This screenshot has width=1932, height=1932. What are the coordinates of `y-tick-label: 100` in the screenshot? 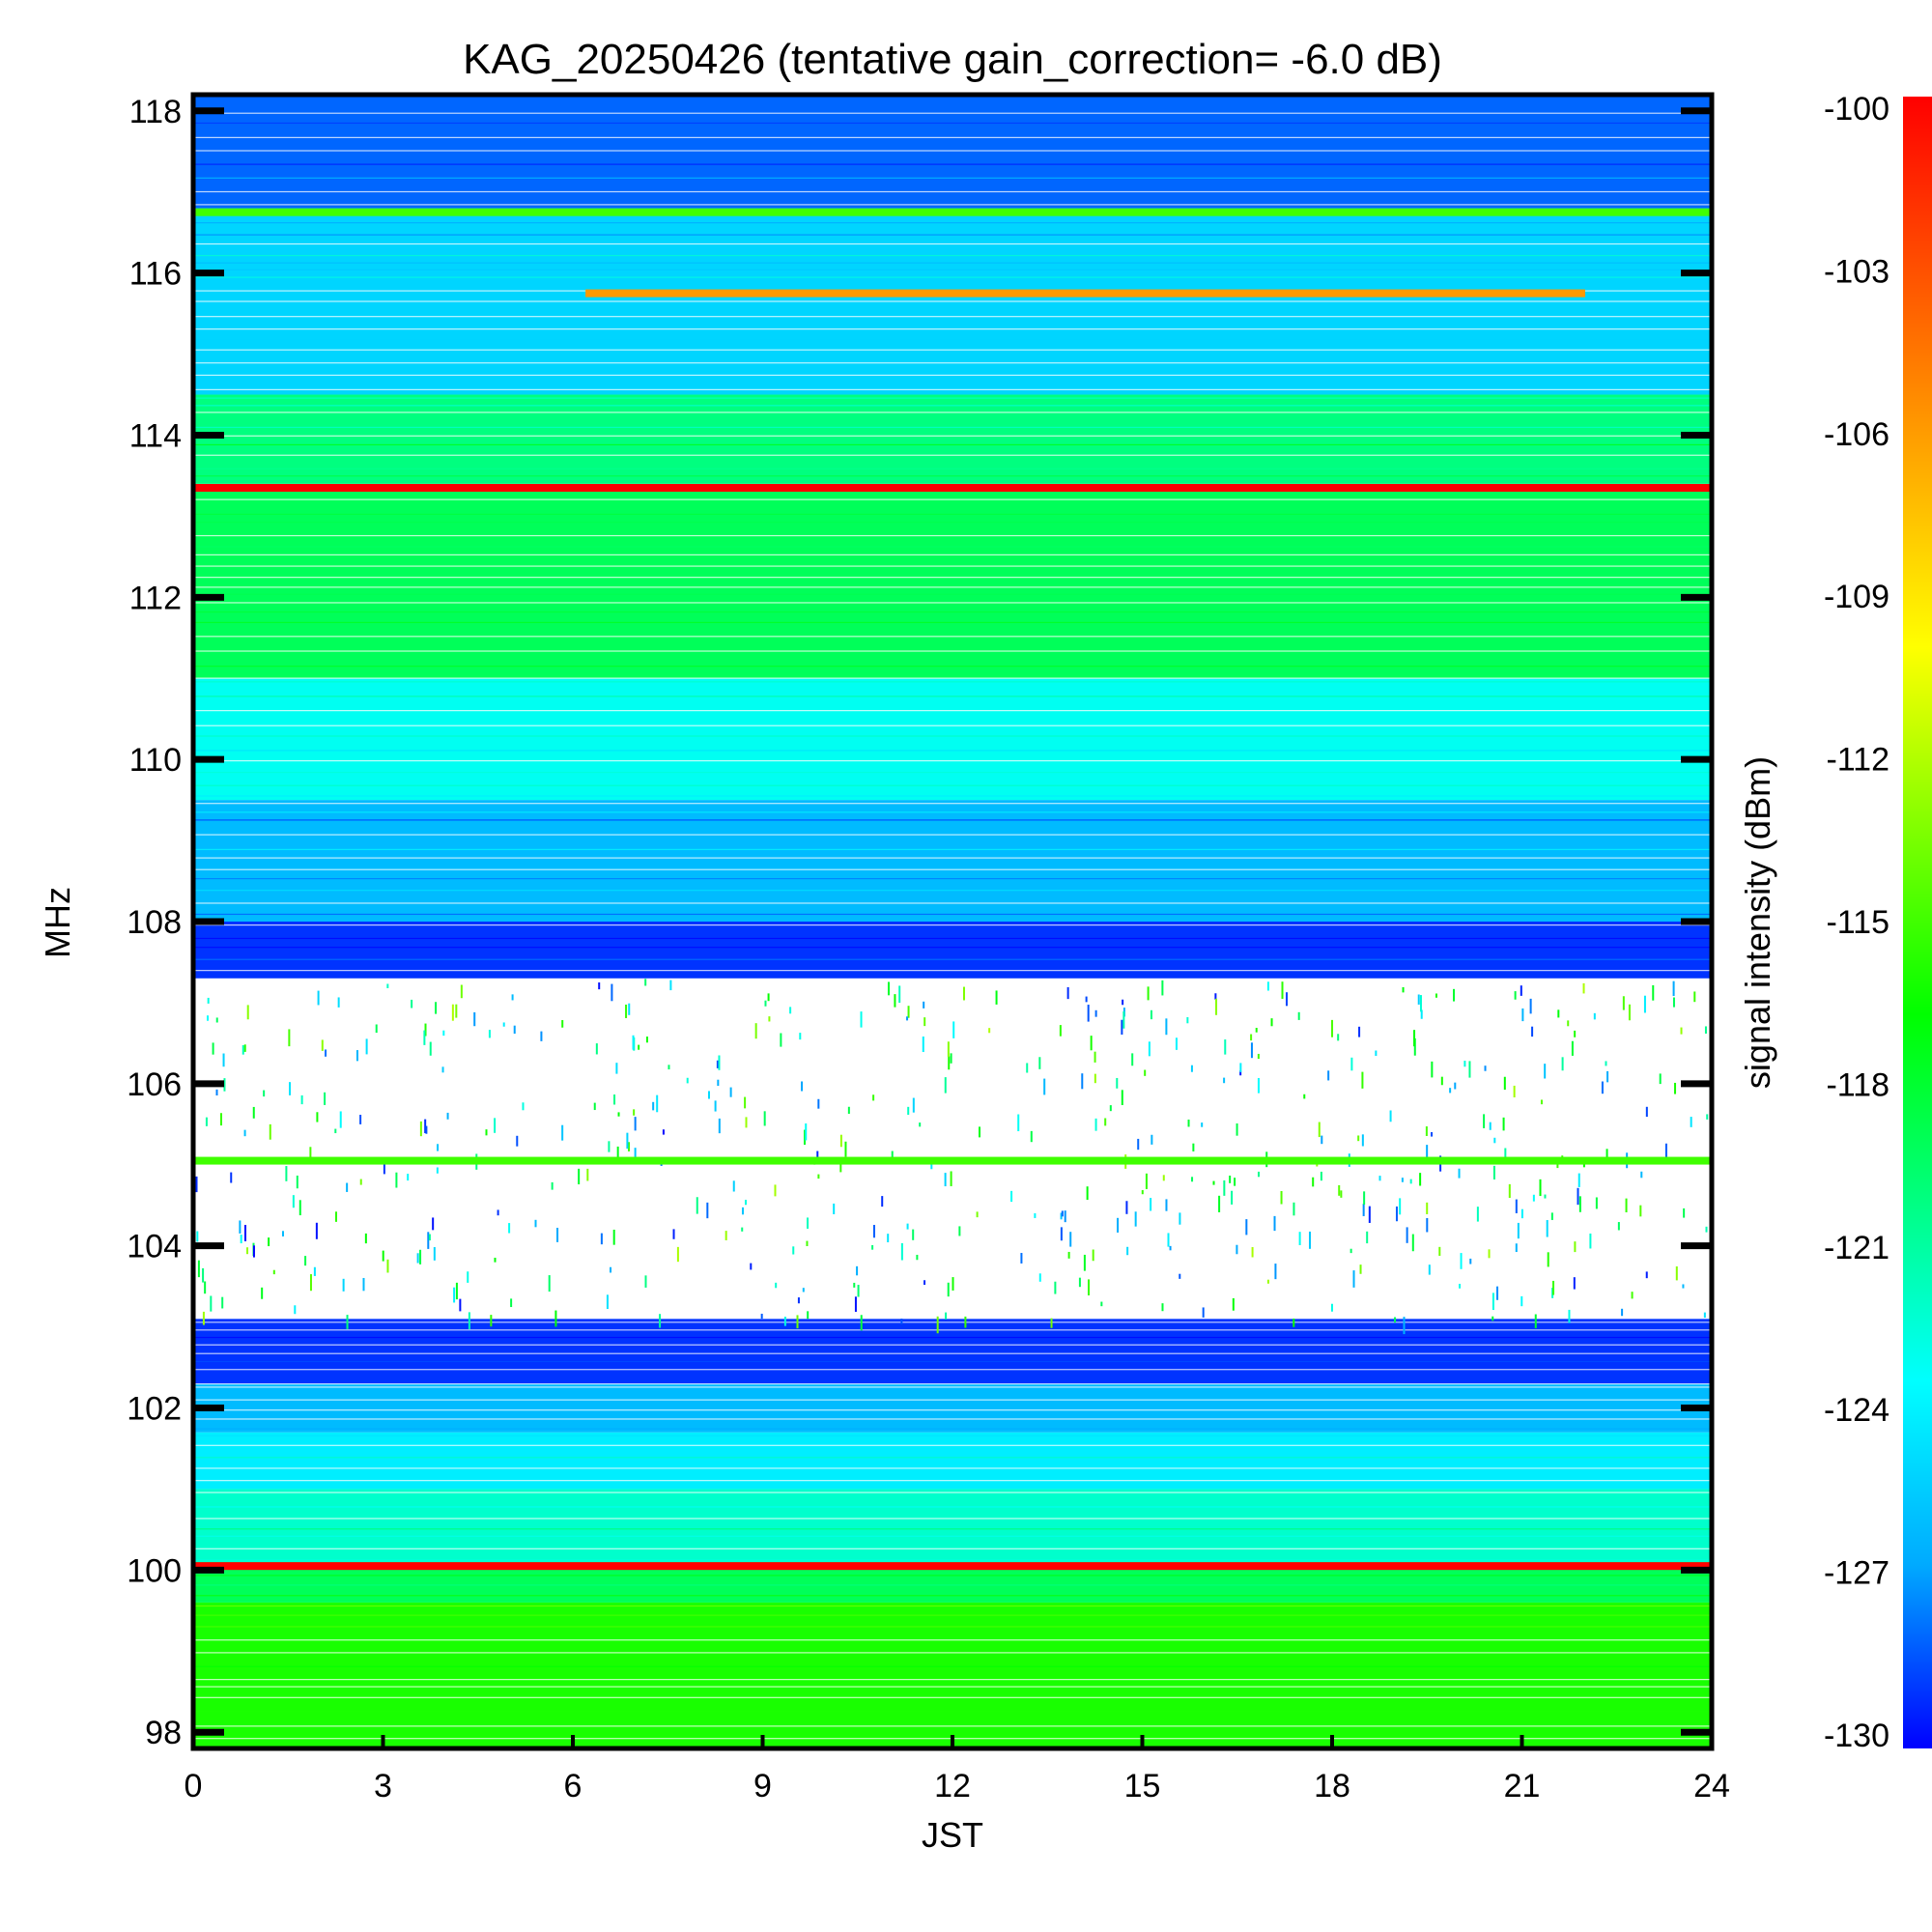 It's located at (154, 1570).